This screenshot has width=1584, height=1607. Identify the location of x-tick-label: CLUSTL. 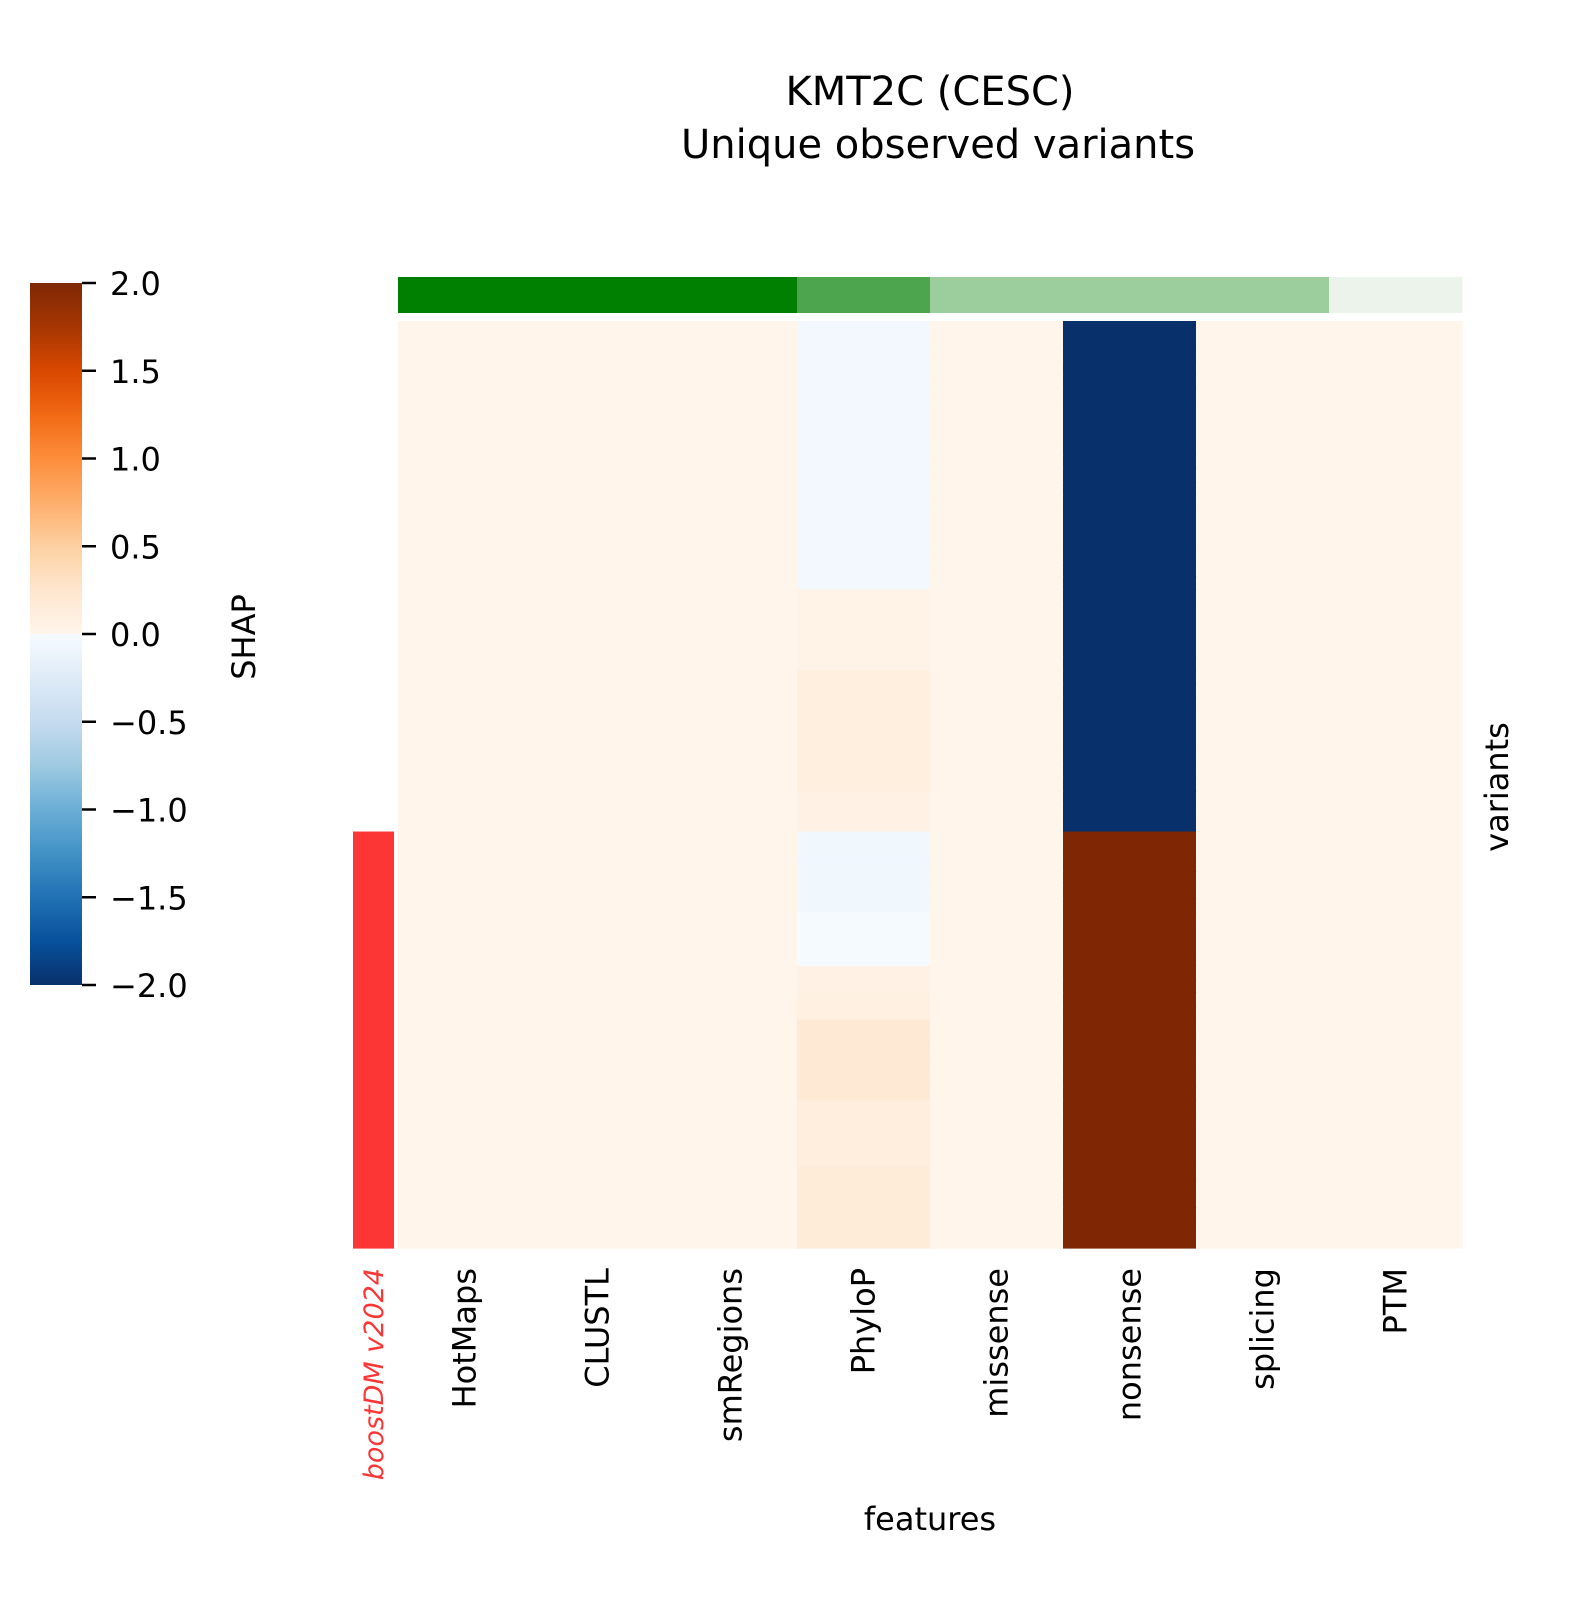
(598, 1328).